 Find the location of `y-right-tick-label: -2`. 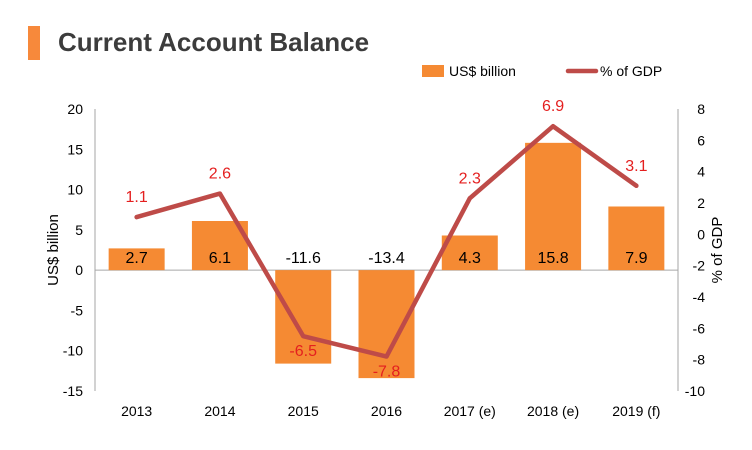

y-right-tick-label: -2 is located at coordinates (699, 266).